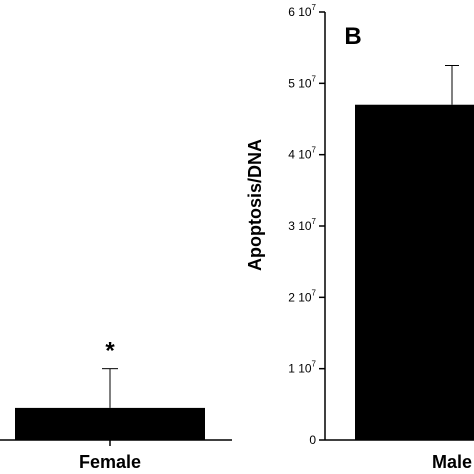 The image size is (474, 474). I want to click on y-axis-label: Apoptosis/DNA, so click(255, 205).